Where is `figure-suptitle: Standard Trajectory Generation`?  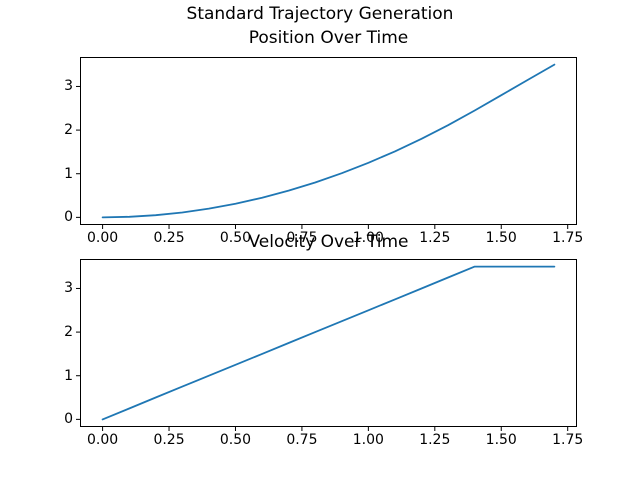
figure-suptitle: Standard Trajectory Generation is located at coordinates (320, 14).